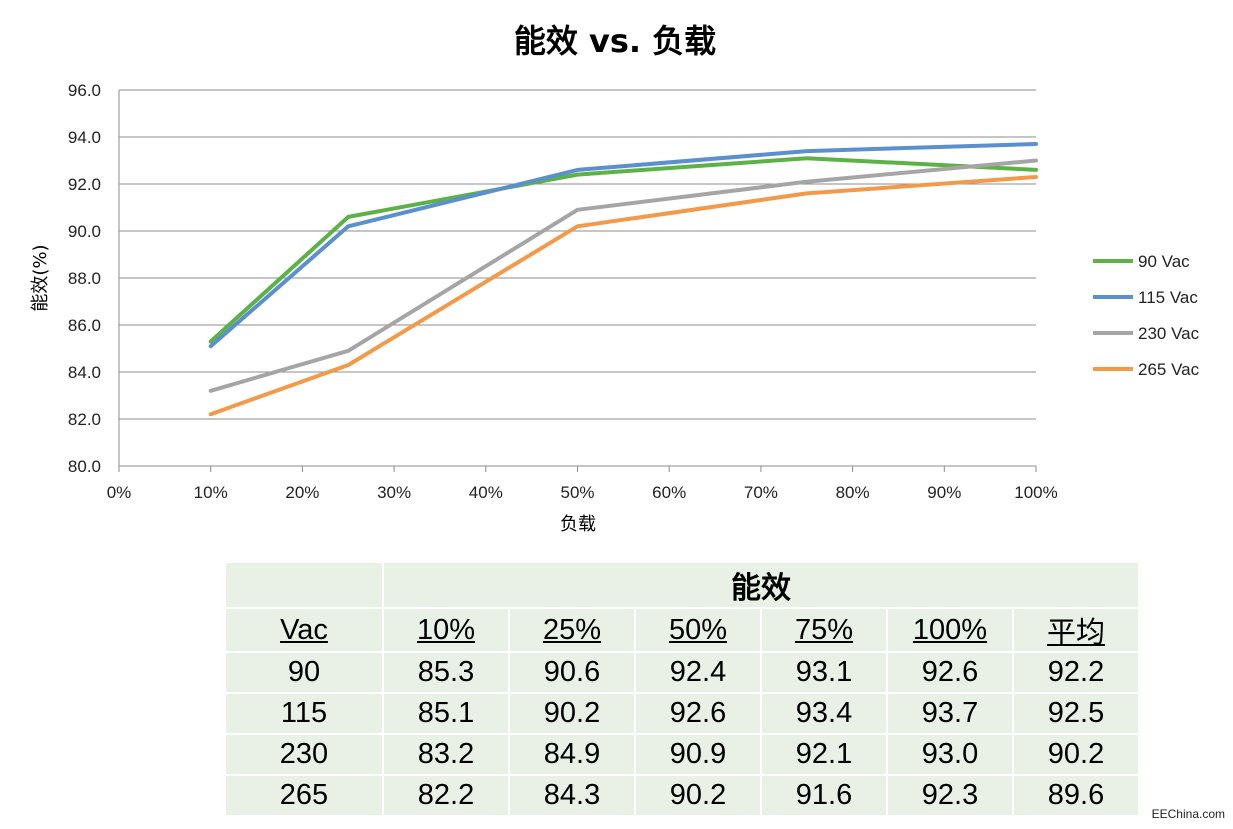  What do you see at coordinates (824, 795) in the screenshot?
I see `table-cell: 91.6` at bounding box center [824, 795].